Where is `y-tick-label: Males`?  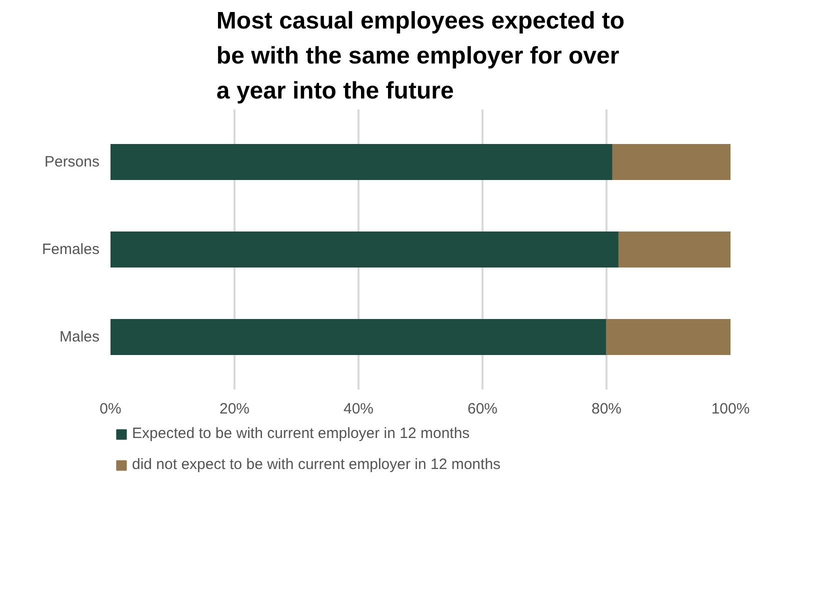
y-tick-label: Males is located at coordinates (79, 337).